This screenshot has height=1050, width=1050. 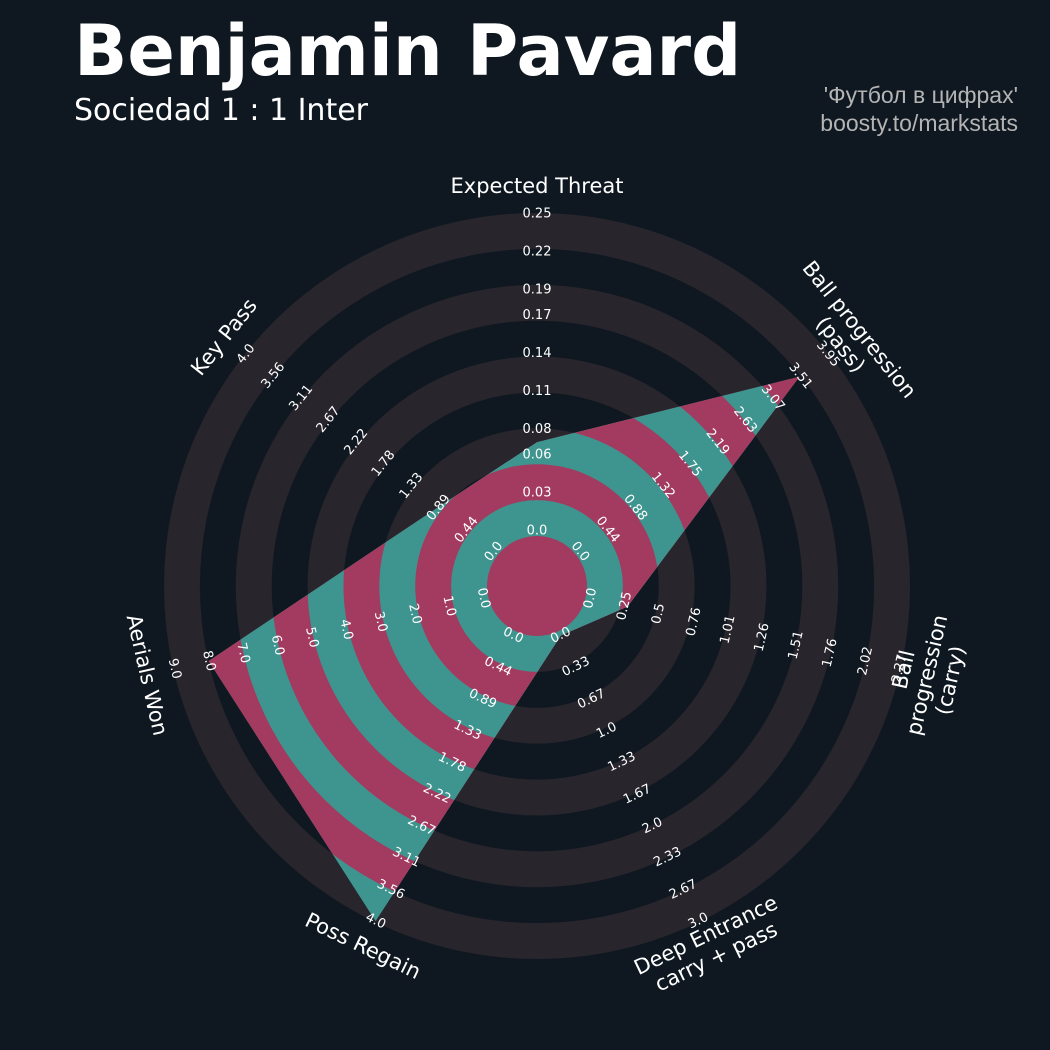 What do you see at coordinates (345, 630) in the screenshot?
I see `tick-label: 4.0` at bounding box center [345, 630].